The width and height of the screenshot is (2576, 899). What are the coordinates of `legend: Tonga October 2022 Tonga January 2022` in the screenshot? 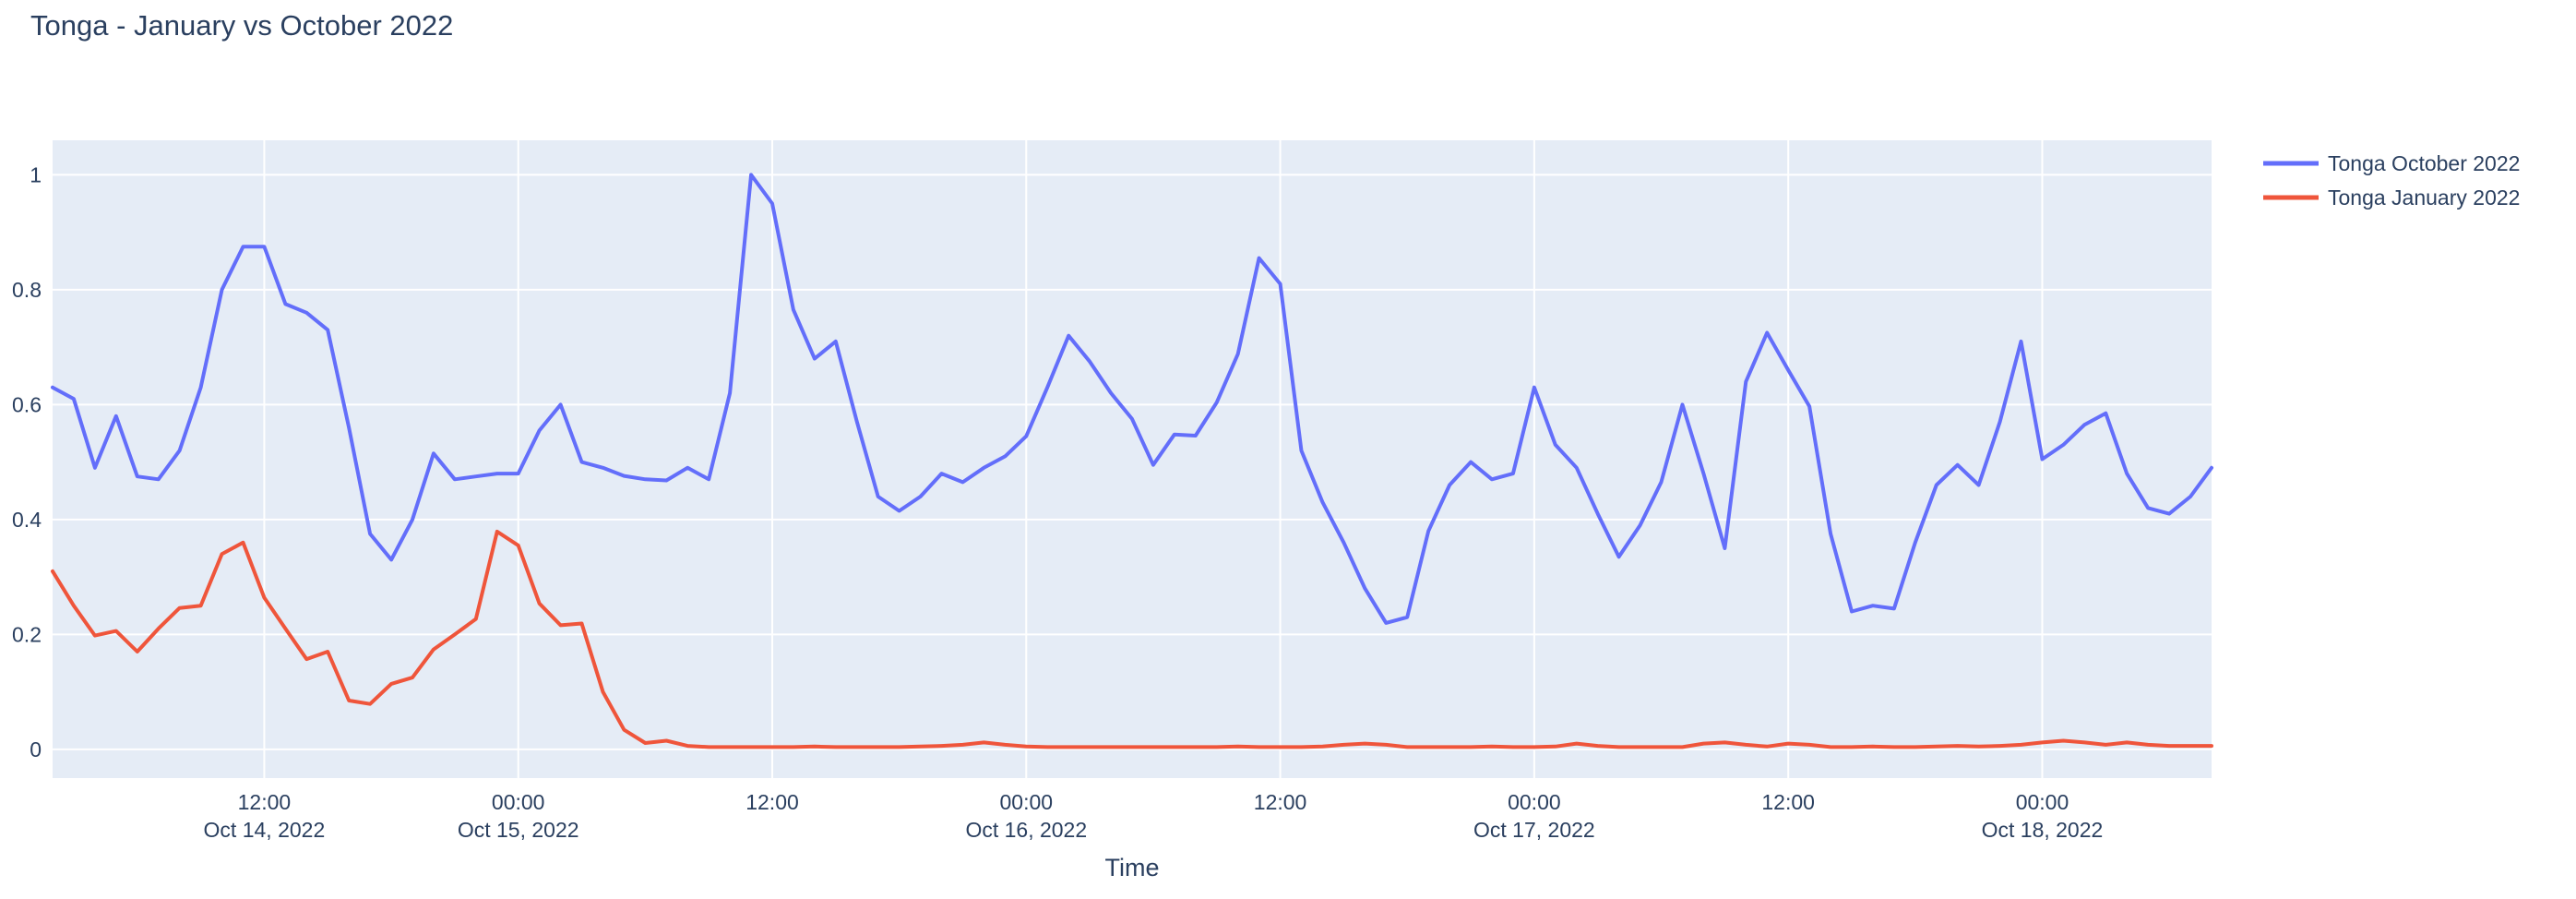 It's located at (2392, 181).